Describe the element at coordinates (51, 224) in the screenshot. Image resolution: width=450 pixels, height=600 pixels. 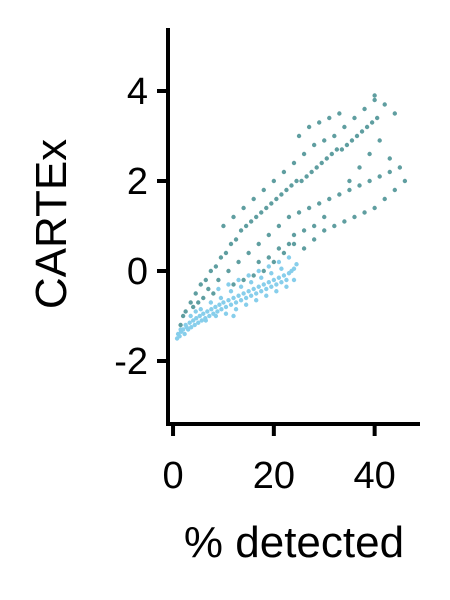
I see `y-axis-label: CARTEx` at that location.